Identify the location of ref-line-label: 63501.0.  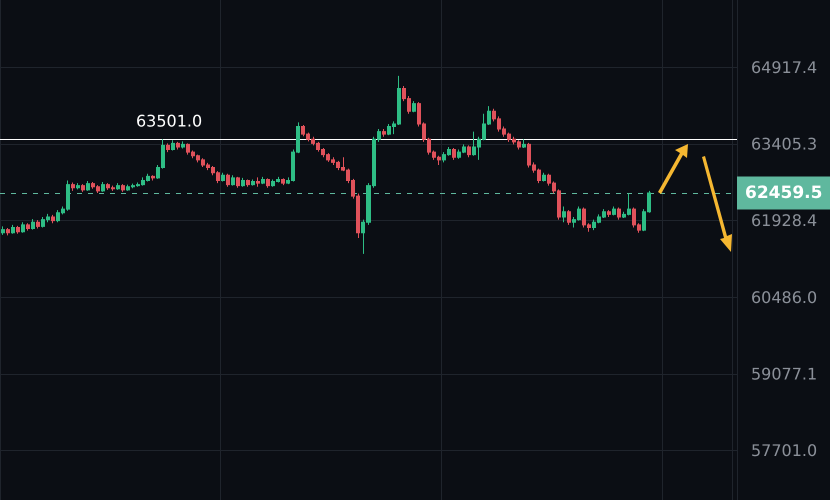
(169, 121).